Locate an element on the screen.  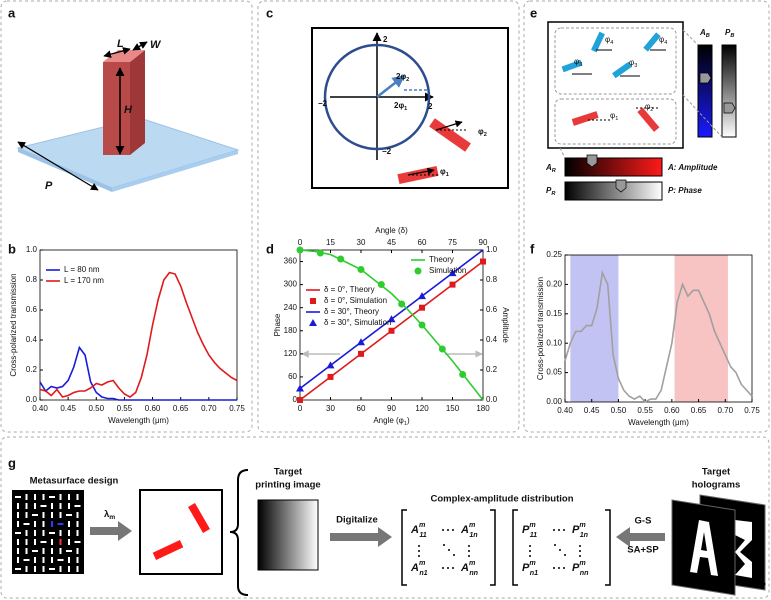
label: λm is located at coordinates (109, 515).